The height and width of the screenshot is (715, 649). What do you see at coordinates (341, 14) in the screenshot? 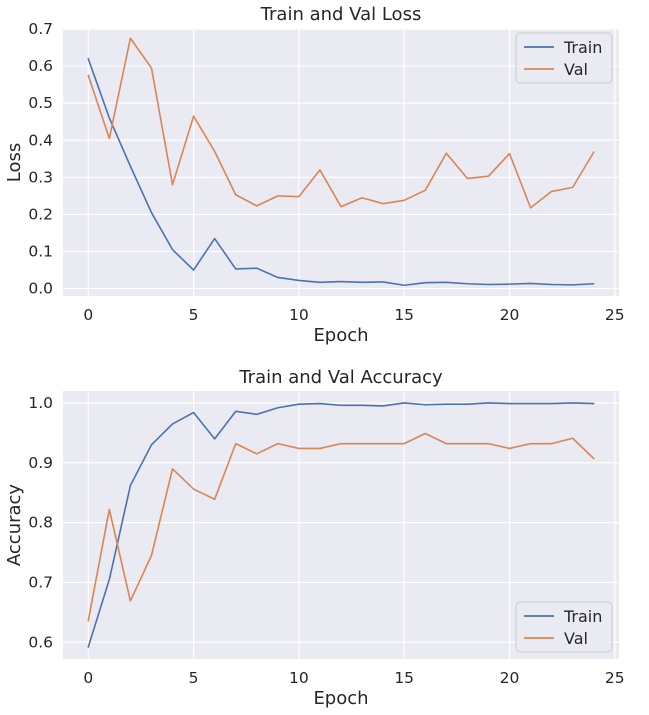
I see `chart-title: Train and Val Loss` at bounding box center [341, 14].